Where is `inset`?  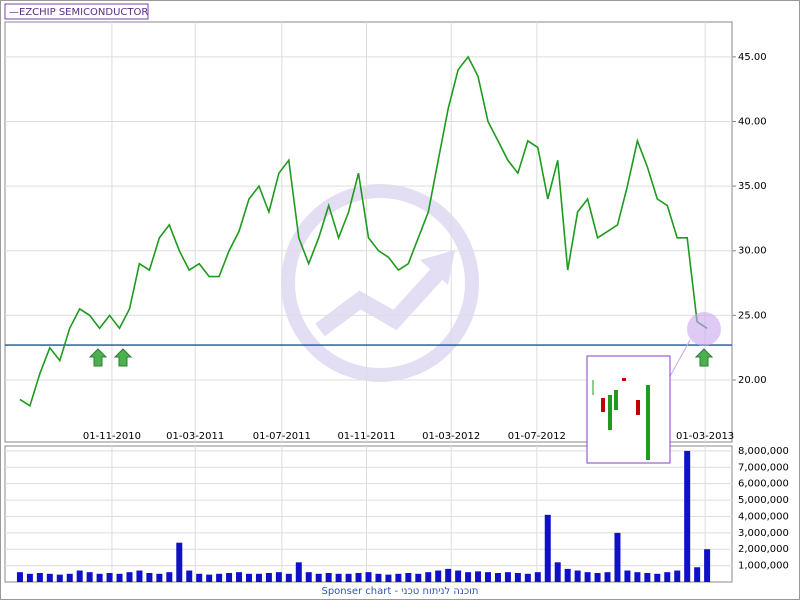
inset is located at coordinates (628, 409).